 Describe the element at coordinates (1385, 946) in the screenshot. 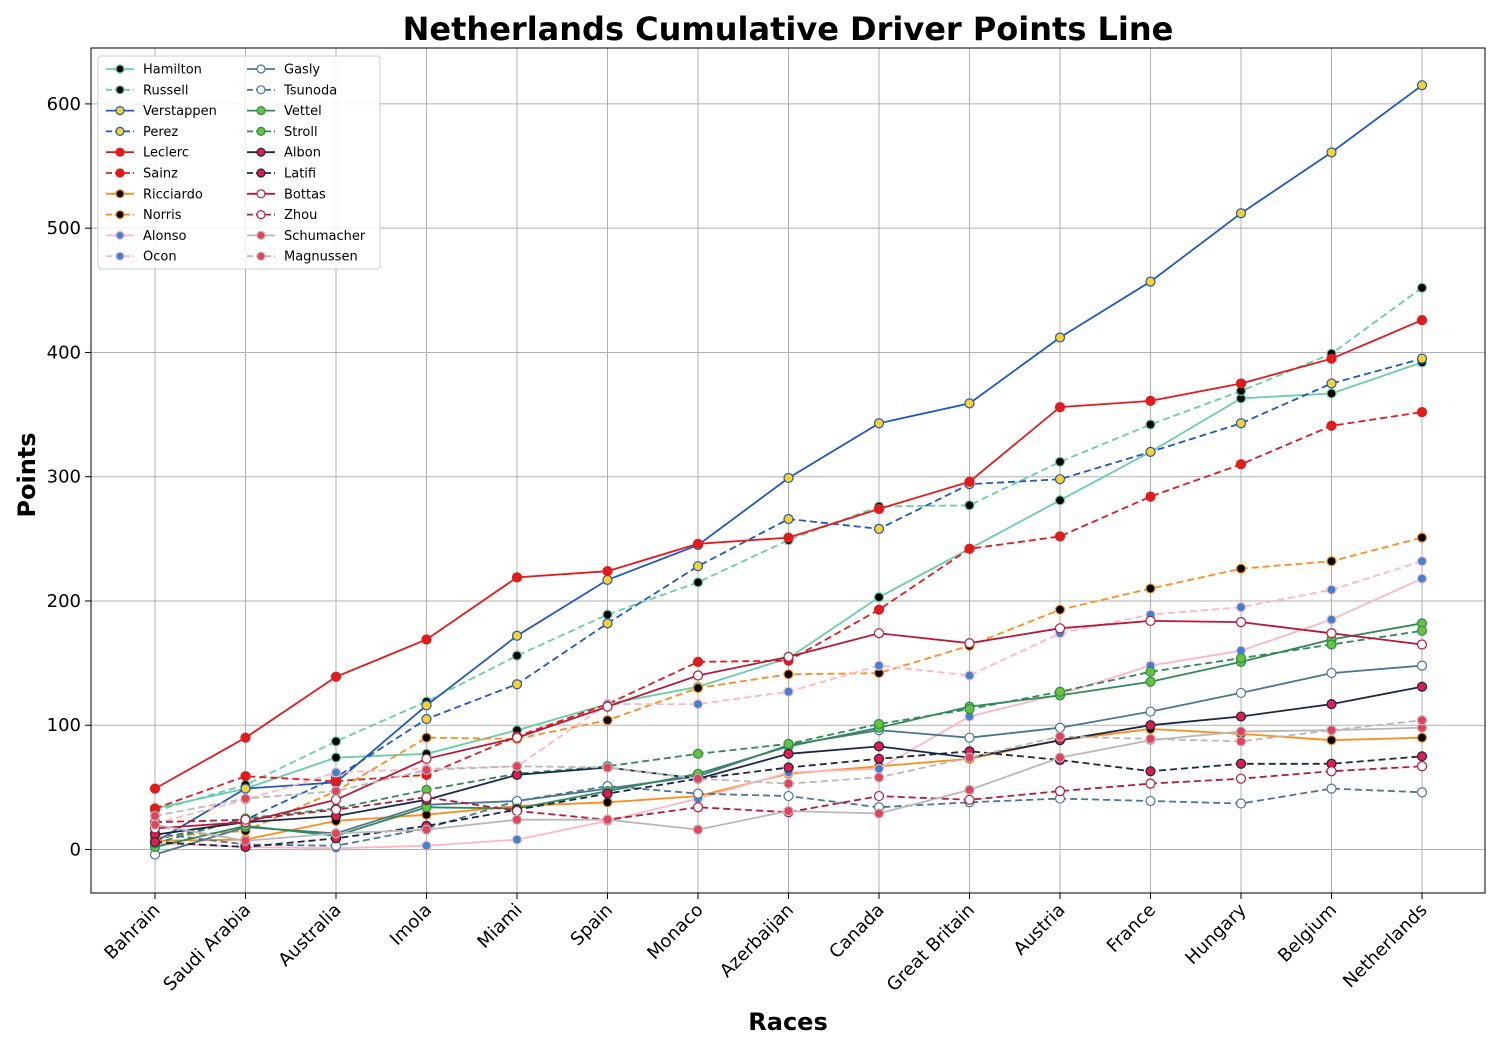

I see `x-tick-label: Netherlands` at that location.